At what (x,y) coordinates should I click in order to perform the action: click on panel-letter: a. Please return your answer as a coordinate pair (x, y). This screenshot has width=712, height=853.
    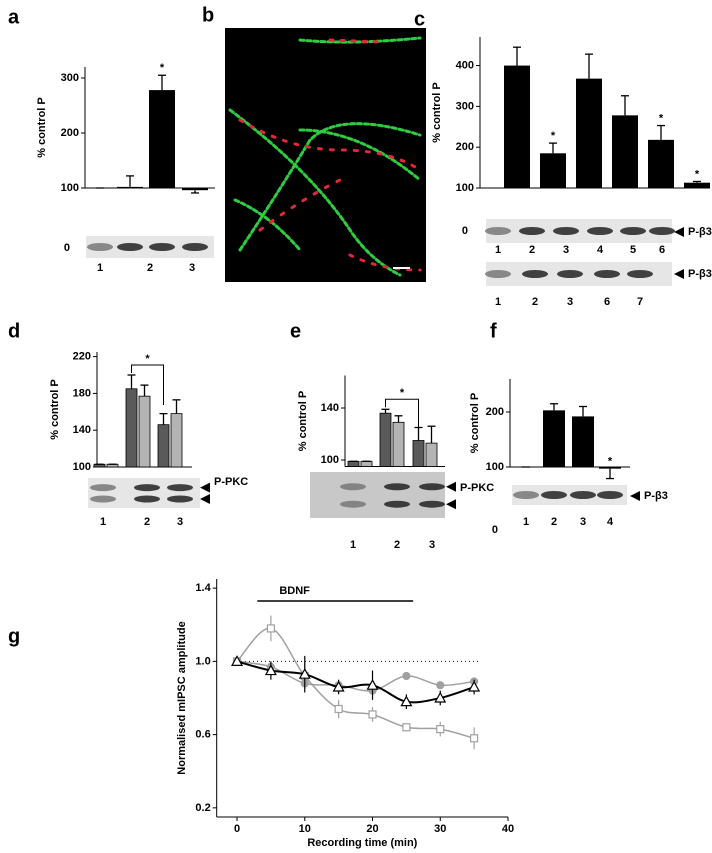
    Looking at the image, I should click on (14, 17).